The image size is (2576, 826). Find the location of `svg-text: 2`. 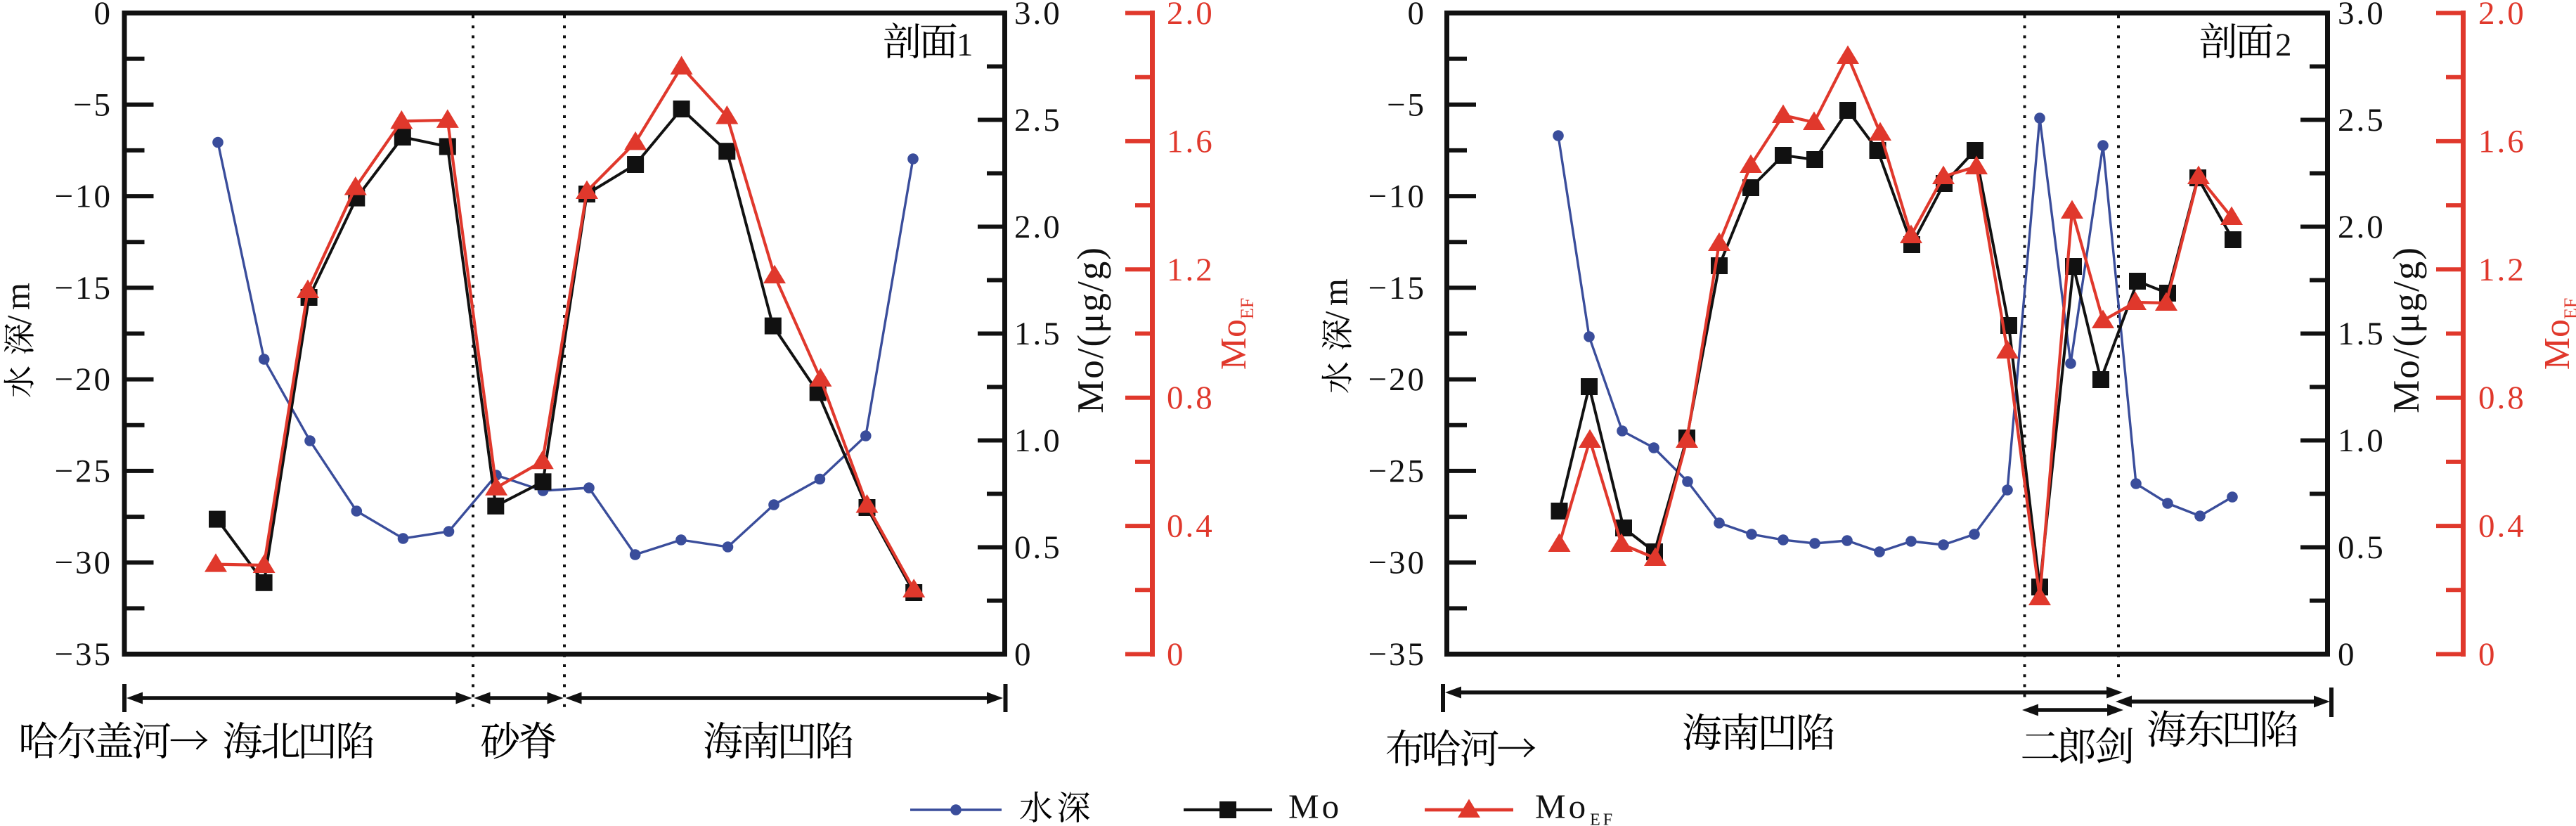

svg-text: 2 is located at coordinates (2284, 45).